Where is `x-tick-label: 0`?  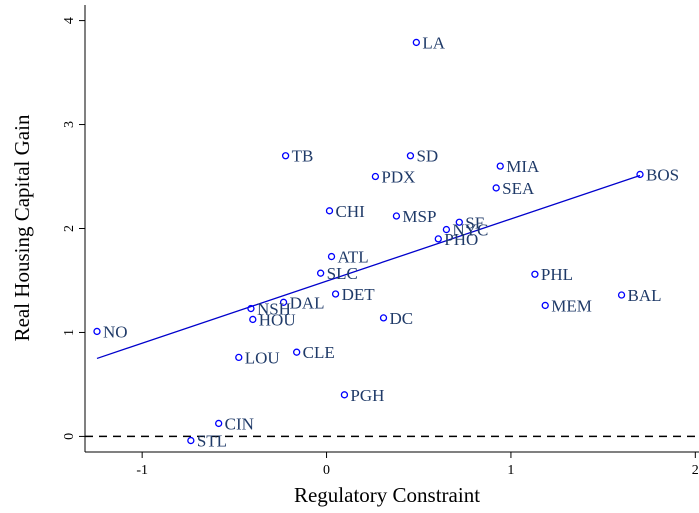
x-tick-label: 0 is located at coordinates (326, 470).